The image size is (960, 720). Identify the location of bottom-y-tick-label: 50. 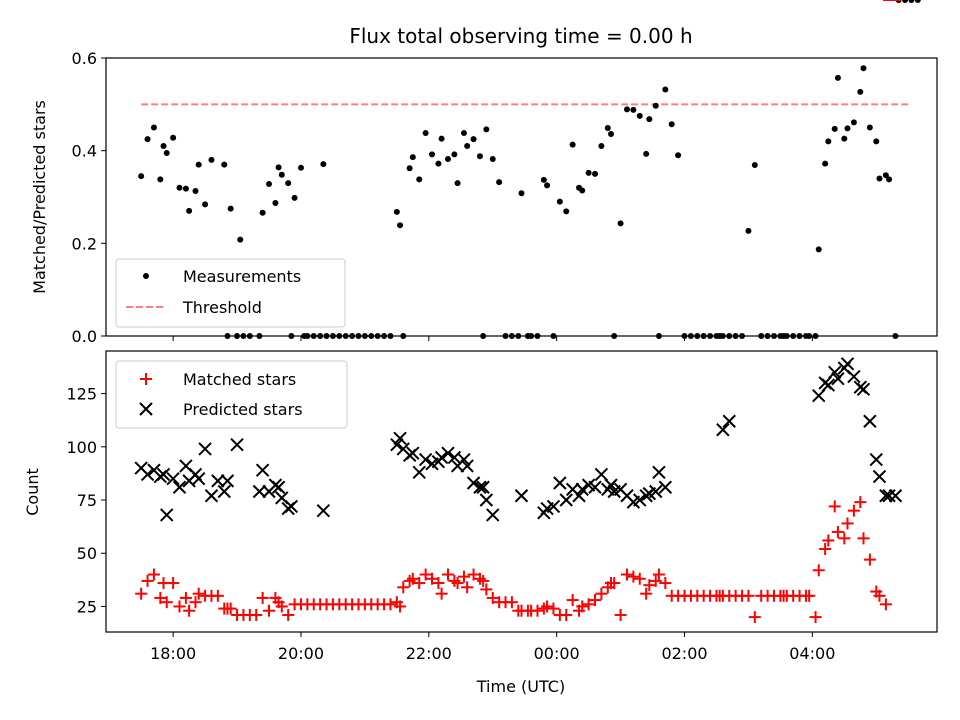
(87, 553).